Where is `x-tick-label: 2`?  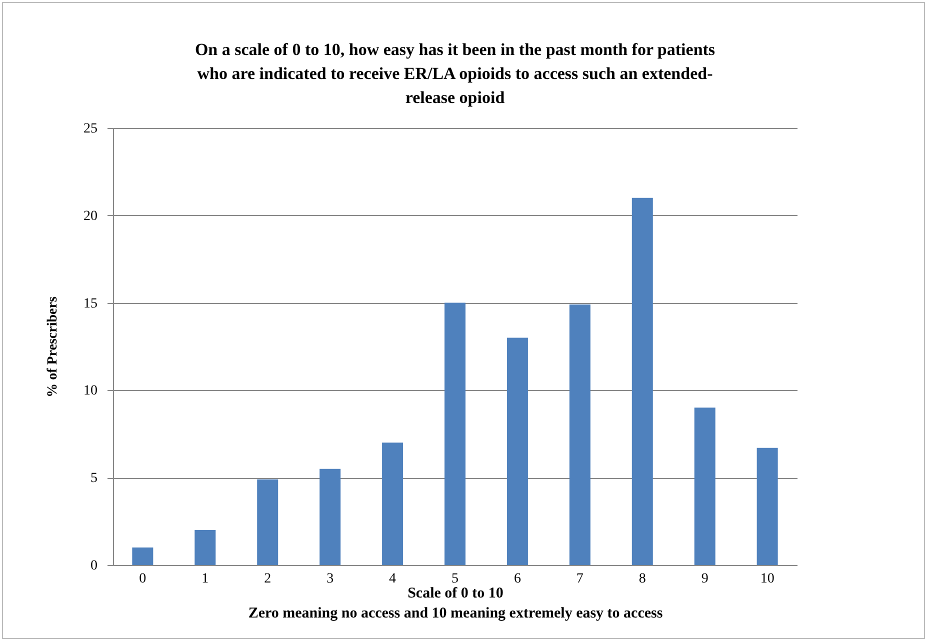
x-tick-label: 2 is located at coordinates (268, 579).